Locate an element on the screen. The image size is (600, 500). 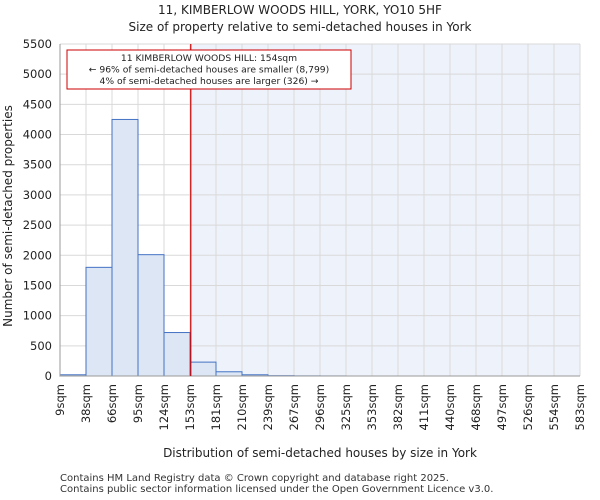
x-tick-label: 181sqm is located at coordinates (216, 407).